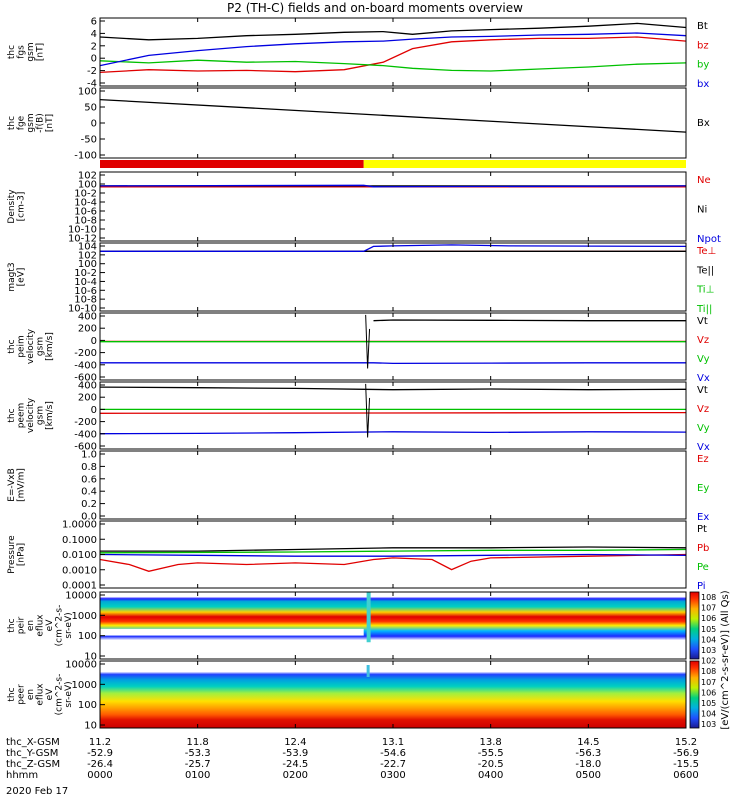 The height and width of the screenshot is (800, 750). What do you see at coordinates (491, 764) in the screenshot?
I see `footer-value: -20.5` at bounding box center [491, 764].